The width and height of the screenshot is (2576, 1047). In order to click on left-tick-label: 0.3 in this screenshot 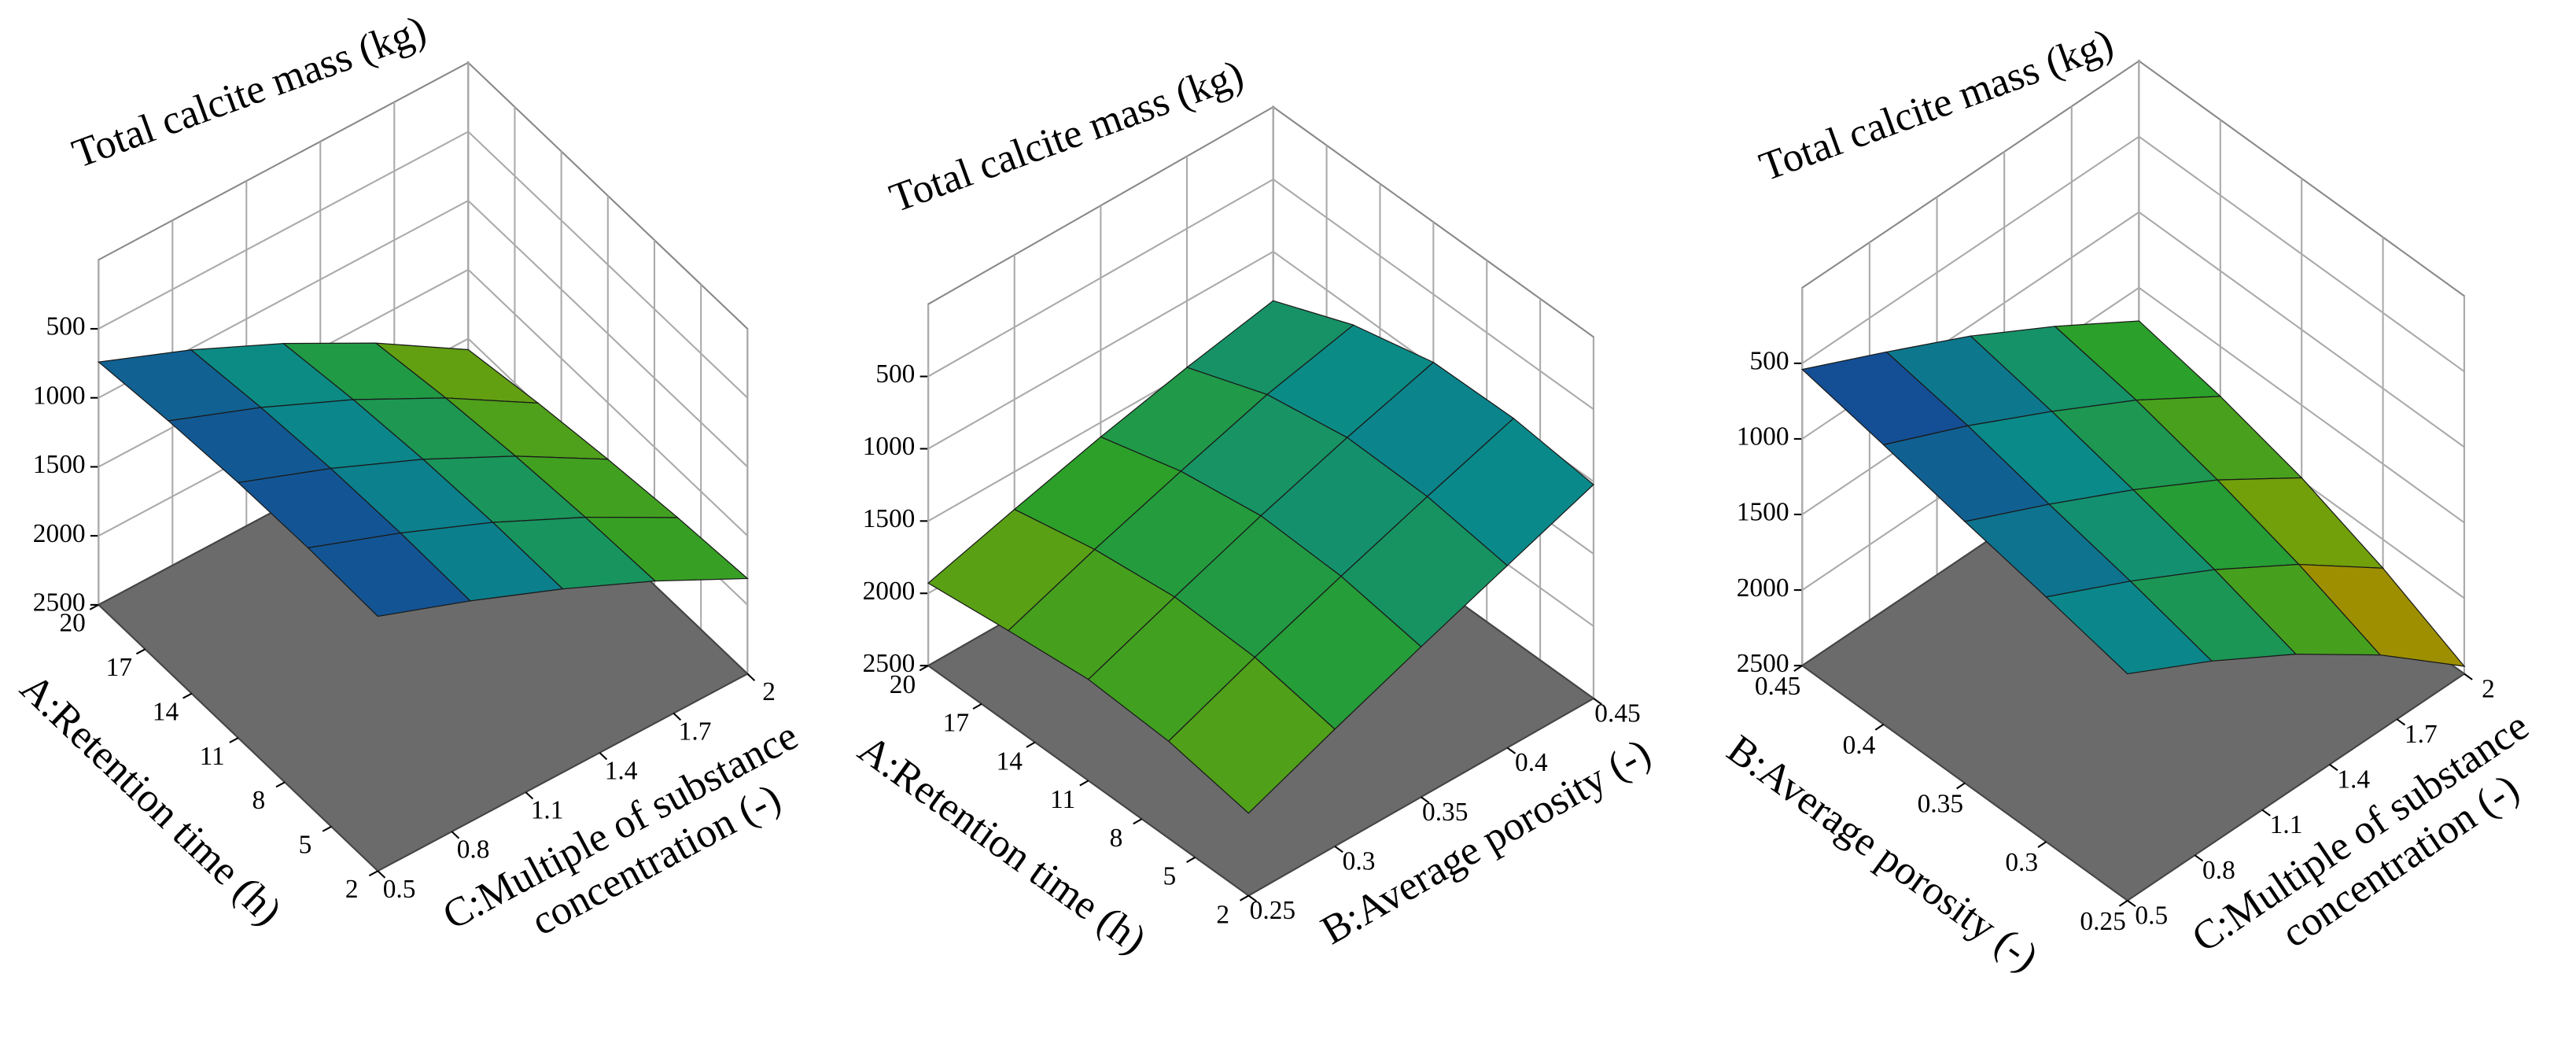, I will do `click(2021, 862)`.